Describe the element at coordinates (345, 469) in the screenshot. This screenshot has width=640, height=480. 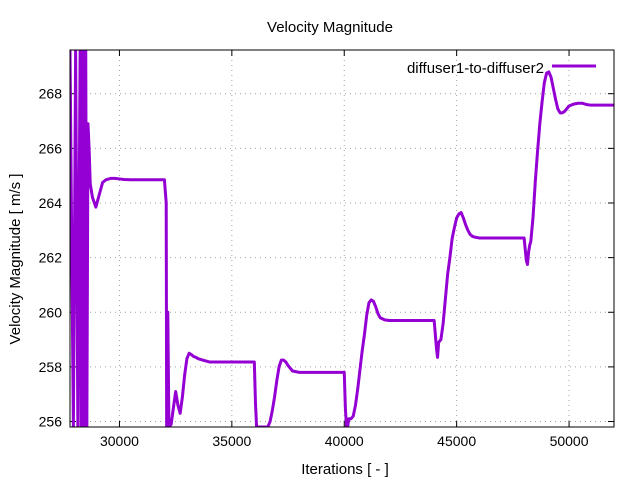
I see `x-axis-label: Iterations [ - ]` at that location.